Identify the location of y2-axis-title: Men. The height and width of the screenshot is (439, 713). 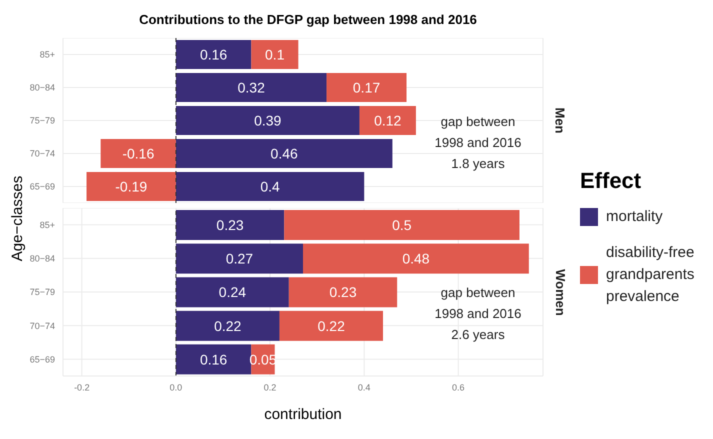
(560, 121).